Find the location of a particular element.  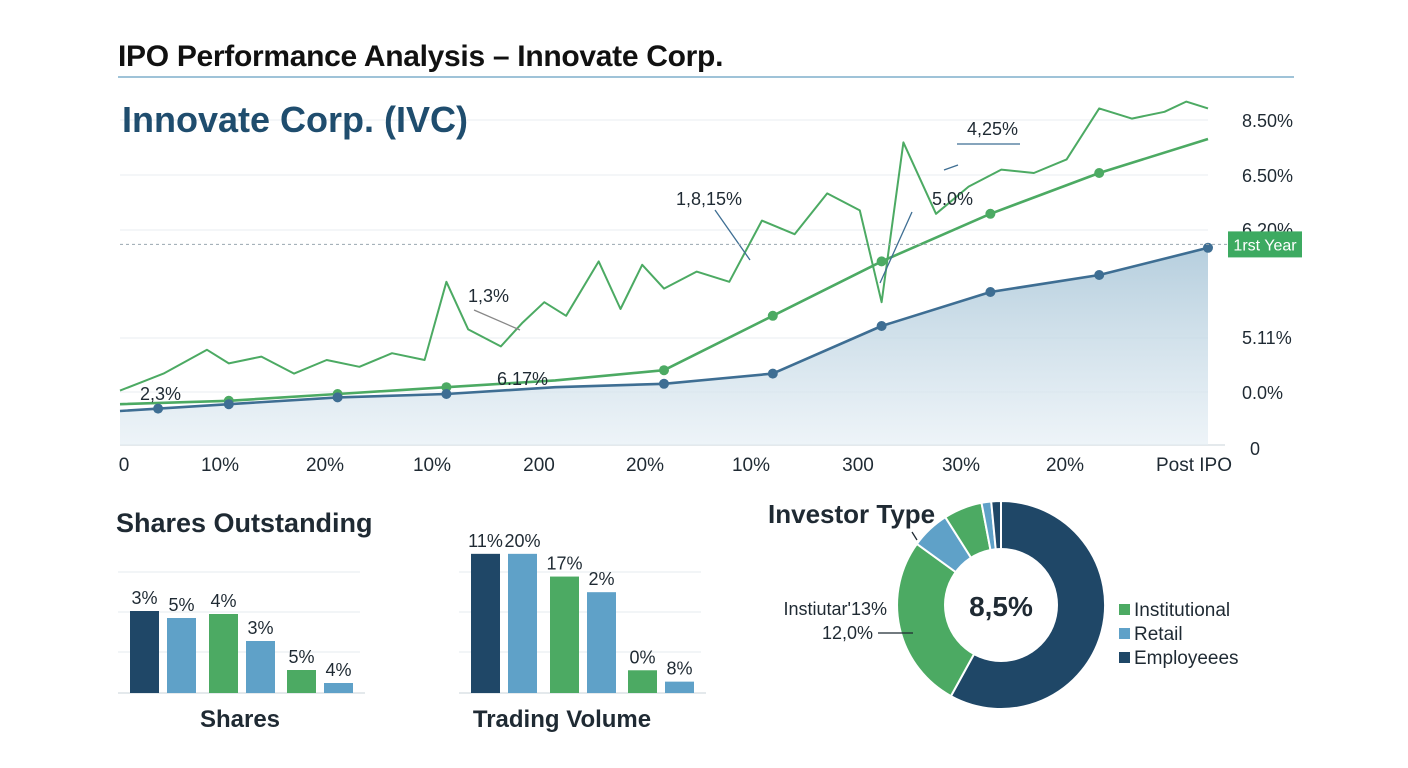

x-tick-label: 0 is located at coordinates (124, 465).